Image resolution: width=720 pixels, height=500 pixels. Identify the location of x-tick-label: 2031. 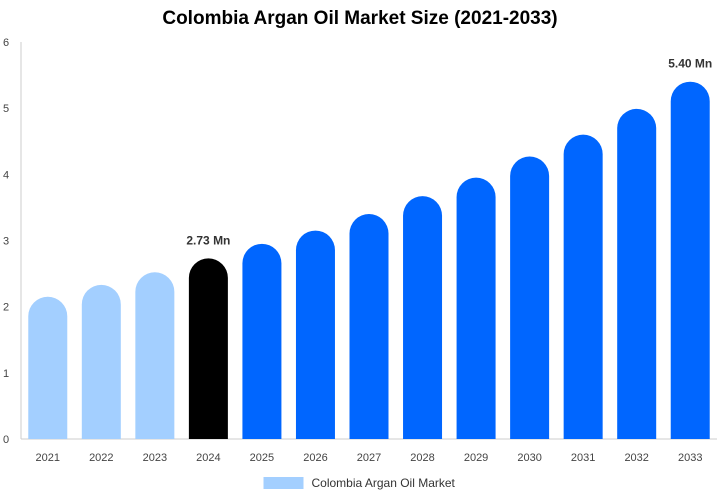
(583, 458).